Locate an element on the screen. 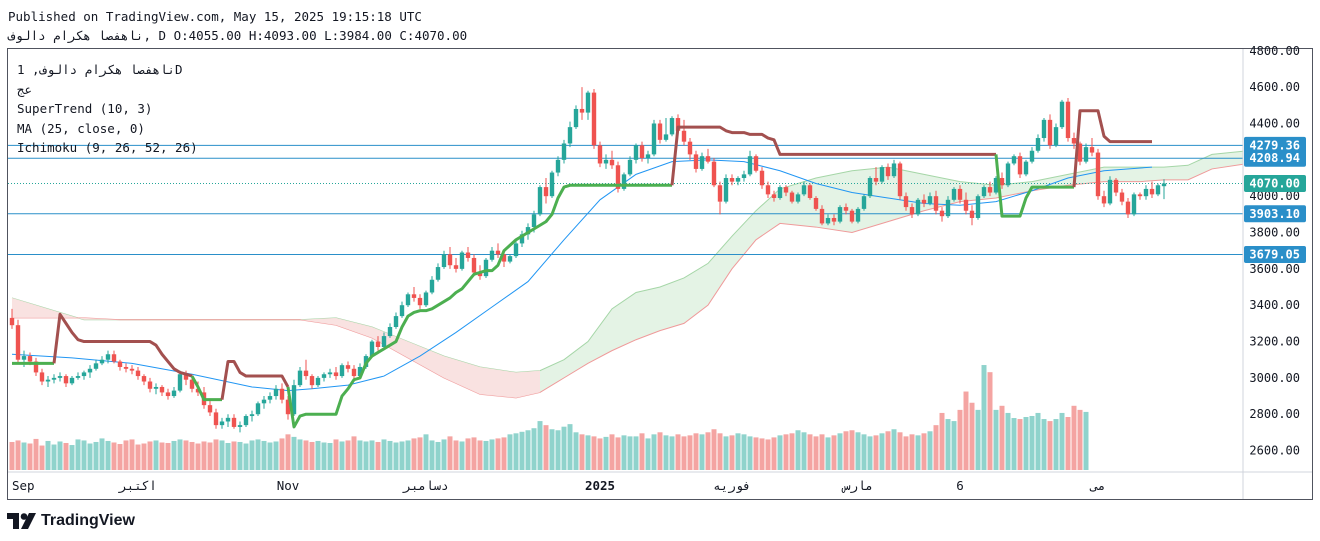 Image resolution: width=1320 pixels, height=541 pixels. price-label: 3679.05 is located at coordinates (1274, 254).